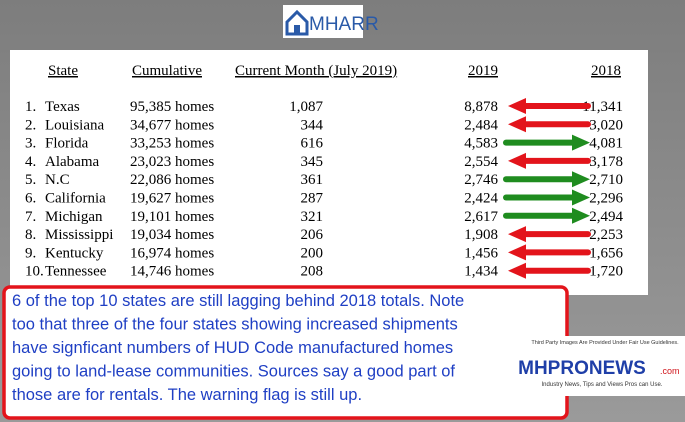 The height and width of the screenshot is (422, 685). Describe the element at coordinates (481, 180) in the screenshot. I see `table-cell: 2,746` at that location.